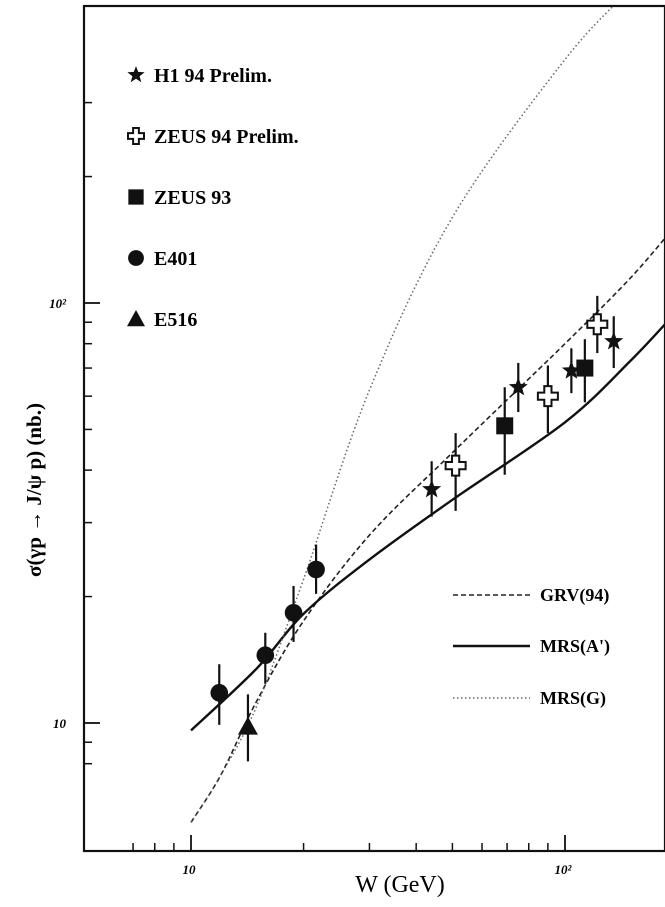 The height and width of the screenshot is (907, 665). What do you see at coordinates (60, 723) in the screenshot?
I see `y-tick-label: 10` at bounding box center [60, 723].